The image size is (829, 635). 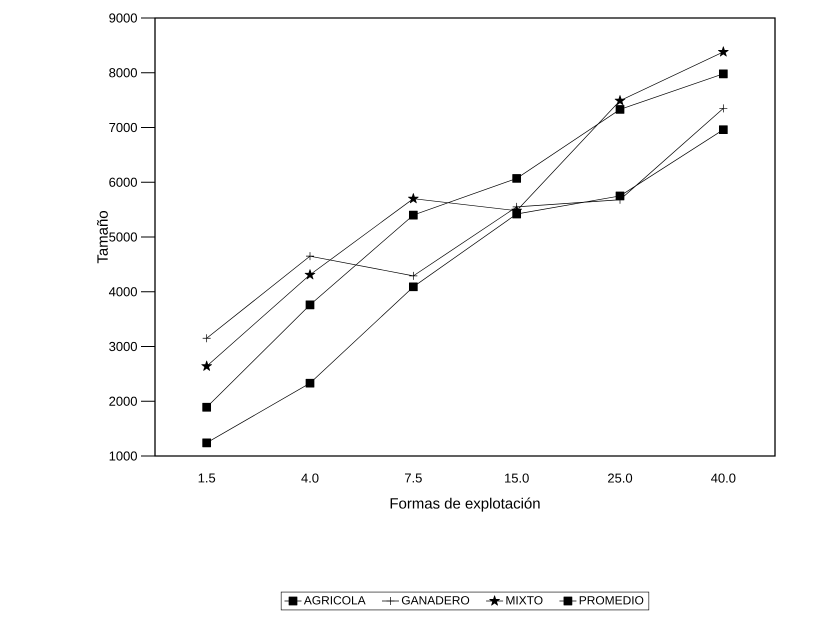 I want to click on x-tick-label: 40.0, so click(x=723, y=478).